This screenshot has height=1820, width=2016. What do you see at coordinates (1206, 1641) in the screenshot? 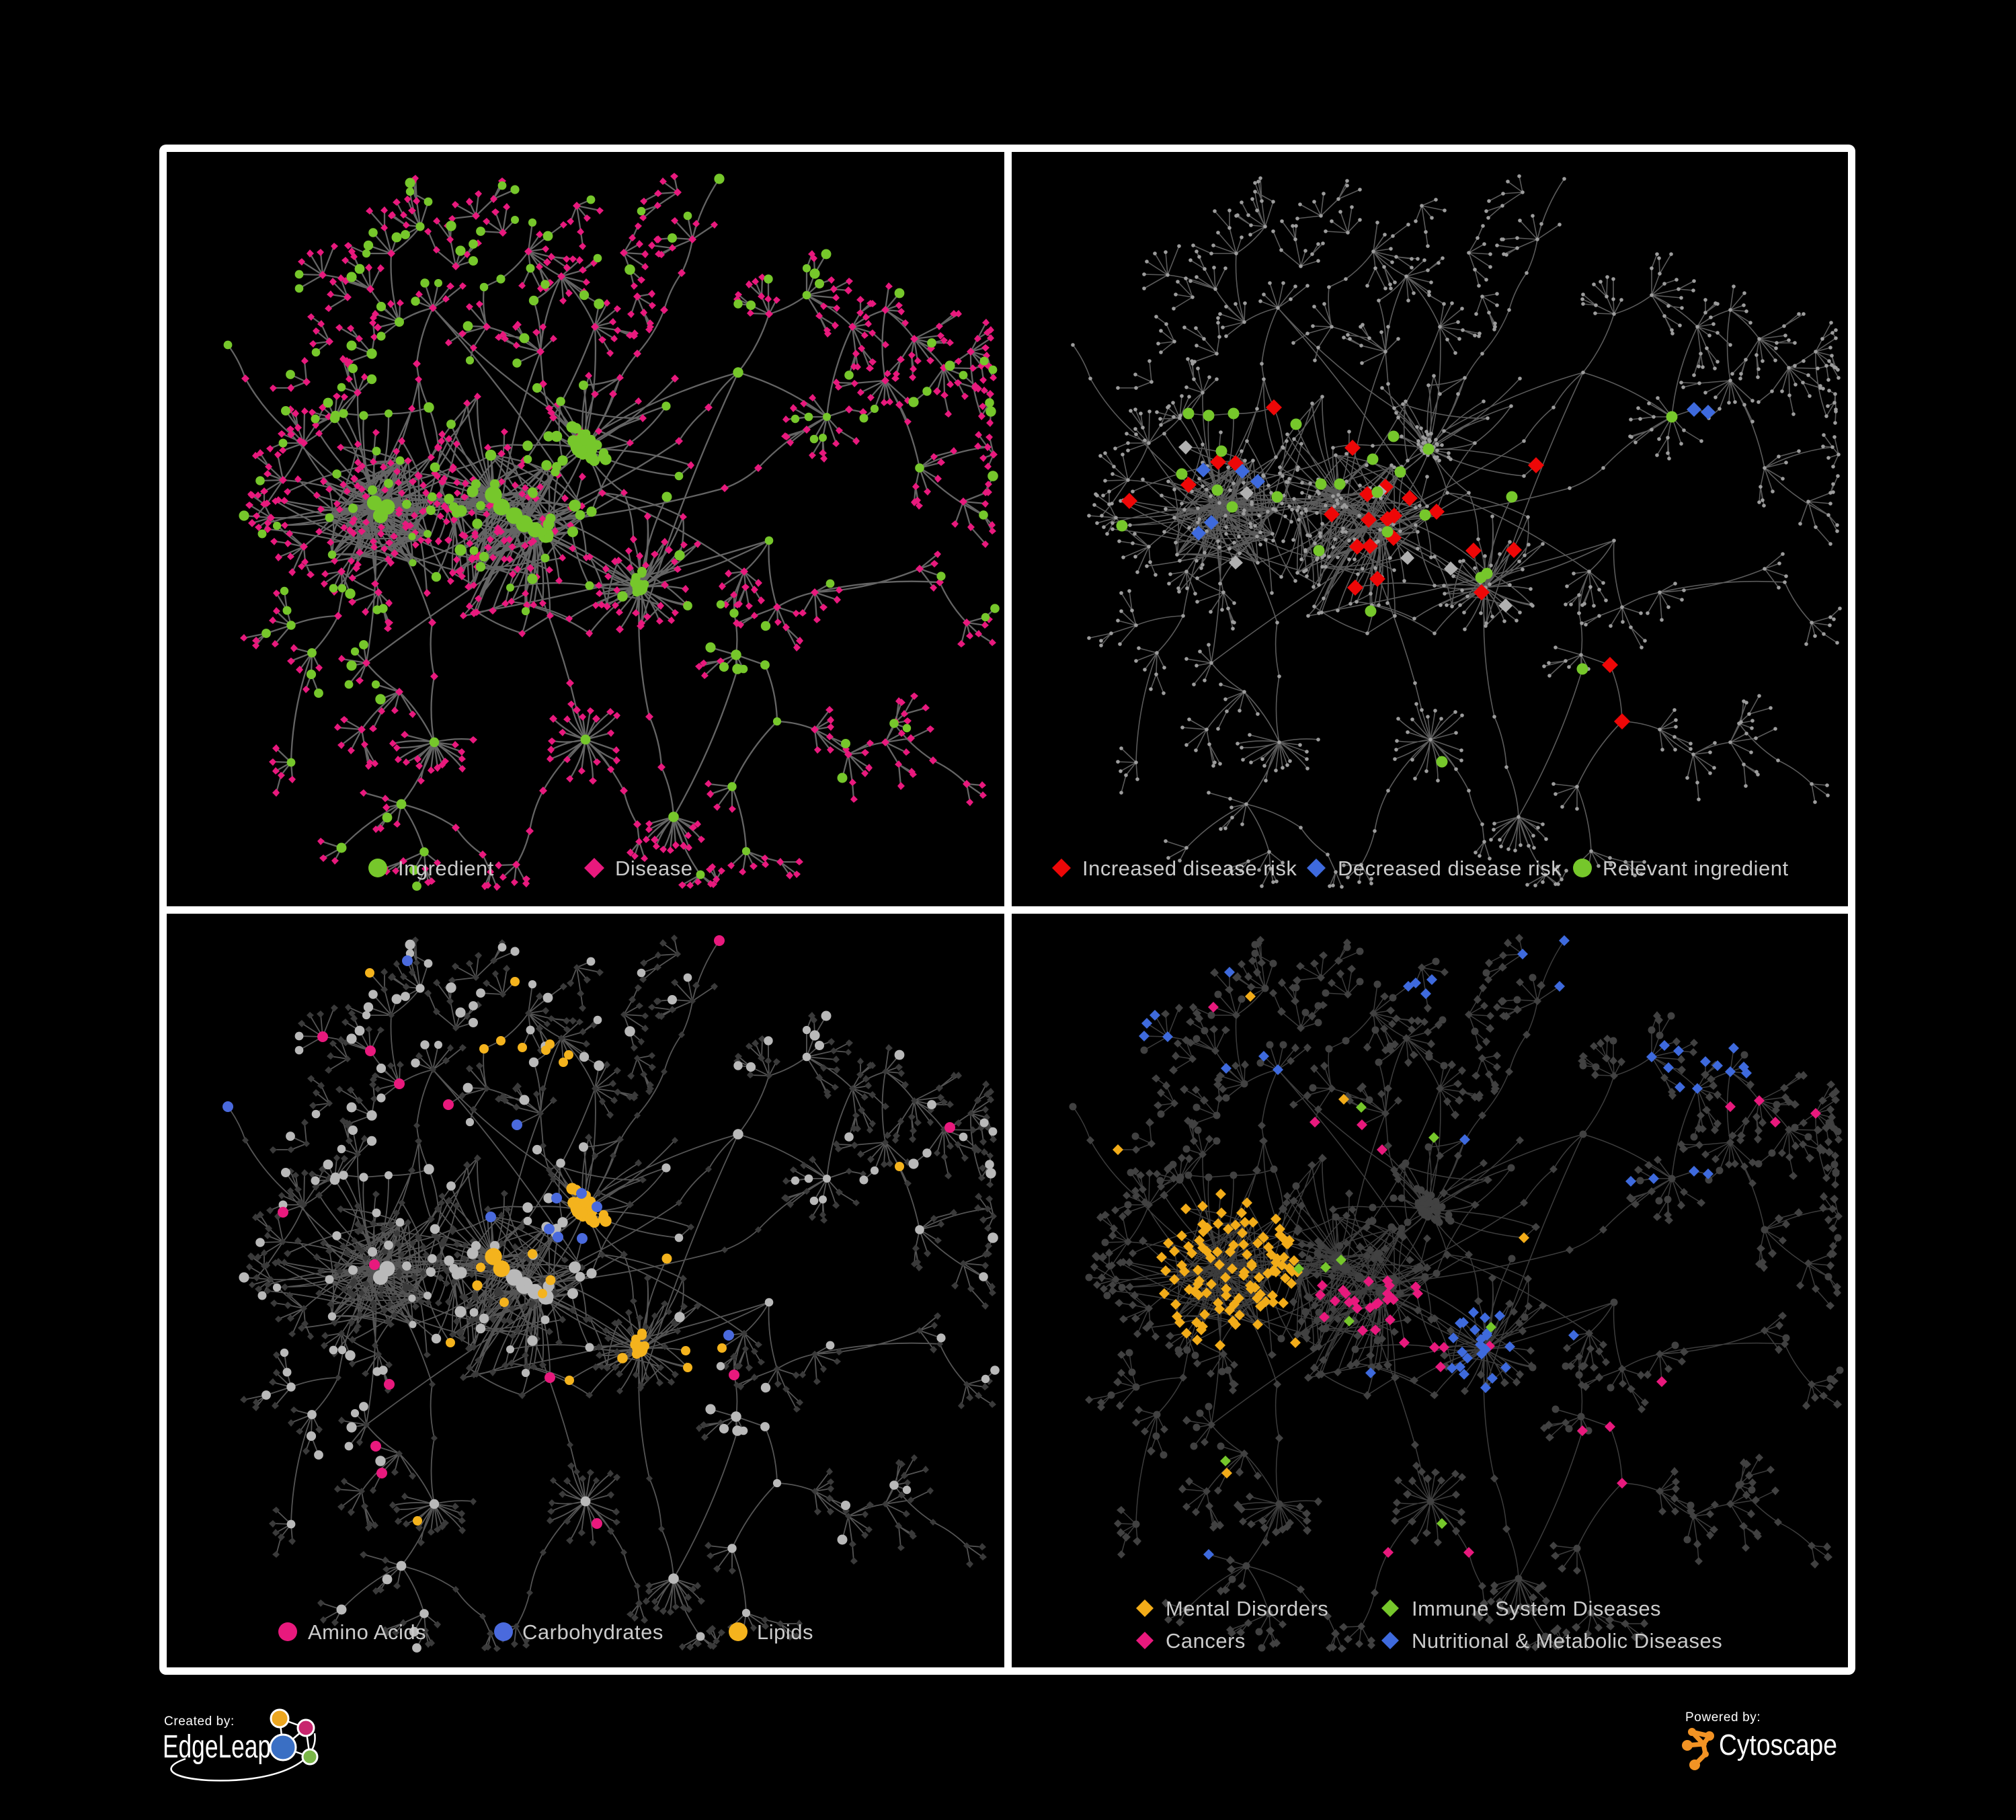
I see `svg-text: Cancers` at bounding box center [1206, 1641].